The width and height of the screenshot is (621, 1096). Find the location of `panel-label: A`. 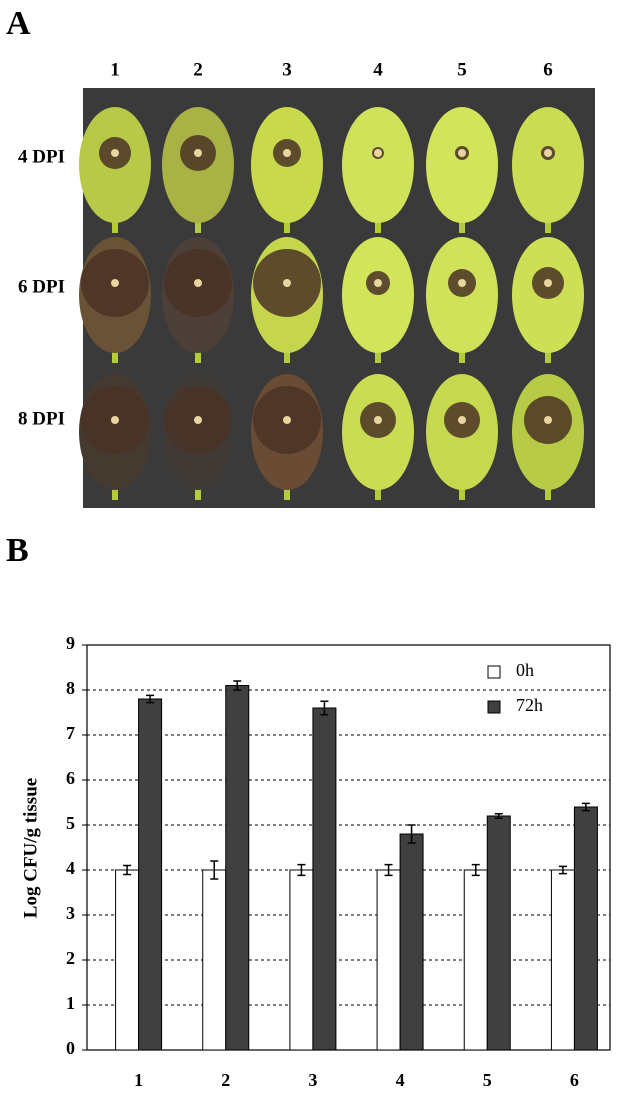

panel-label: A is located at coordinates (18, 23).